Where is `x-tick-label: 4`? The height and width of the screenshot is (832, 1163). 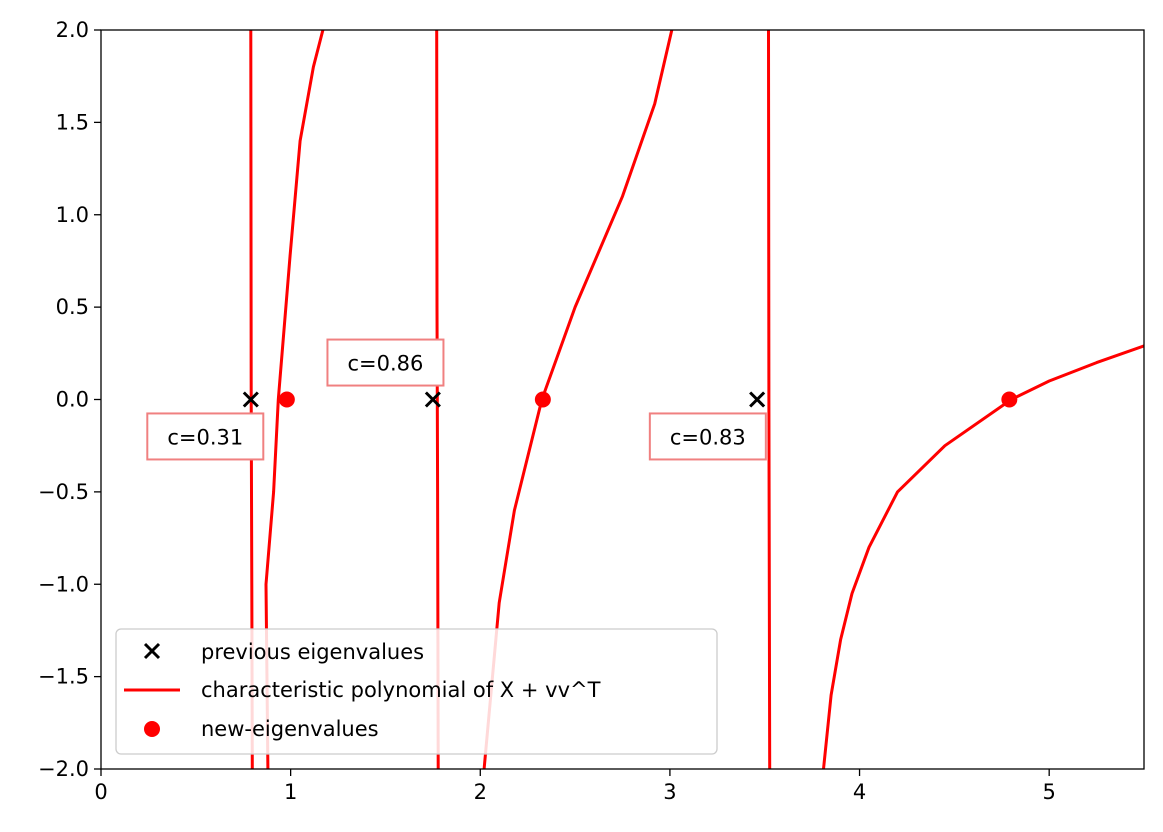 x-tick-label: 4 is located at coordinates (859, 792).